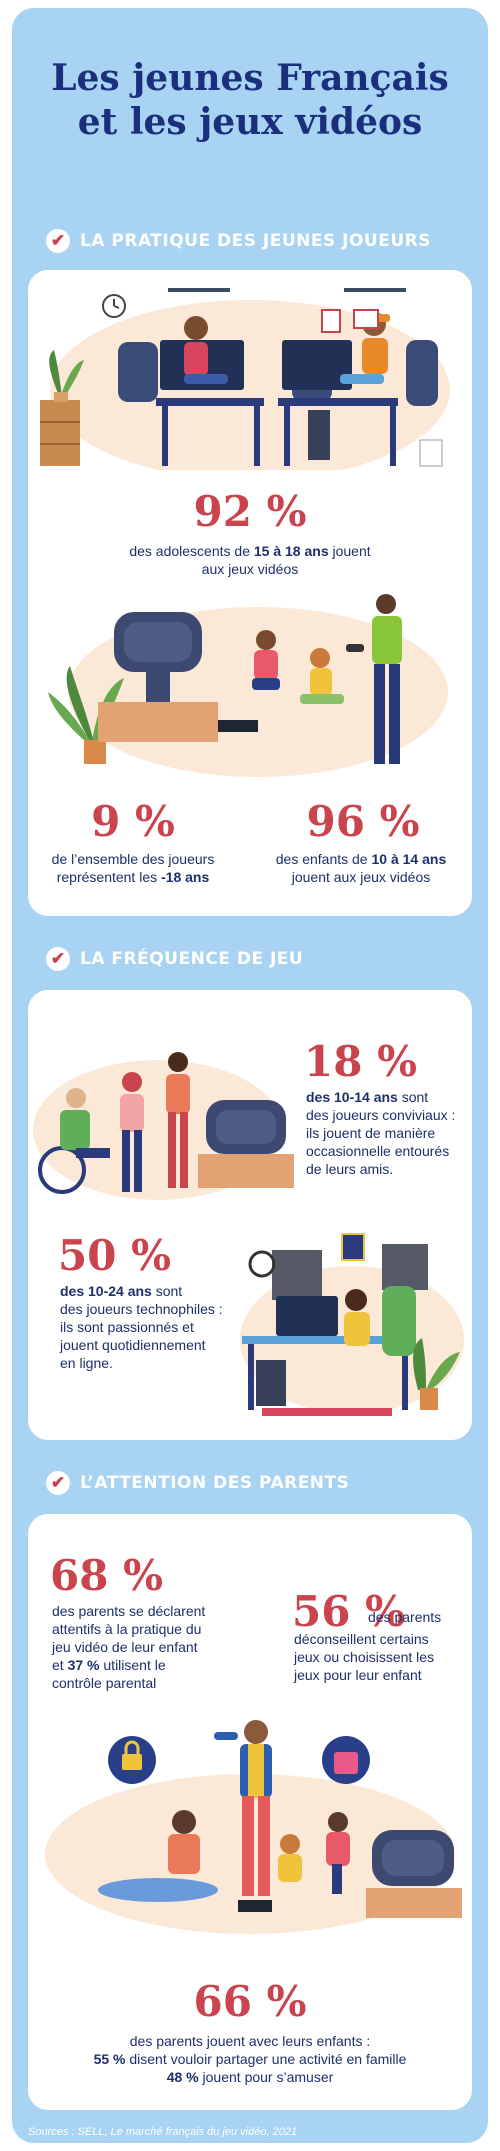 Image resolution: width=500 pixels, height=2151 pixels. I want to click on title-line-2: et les jeux vidéos, so click(250, 122).